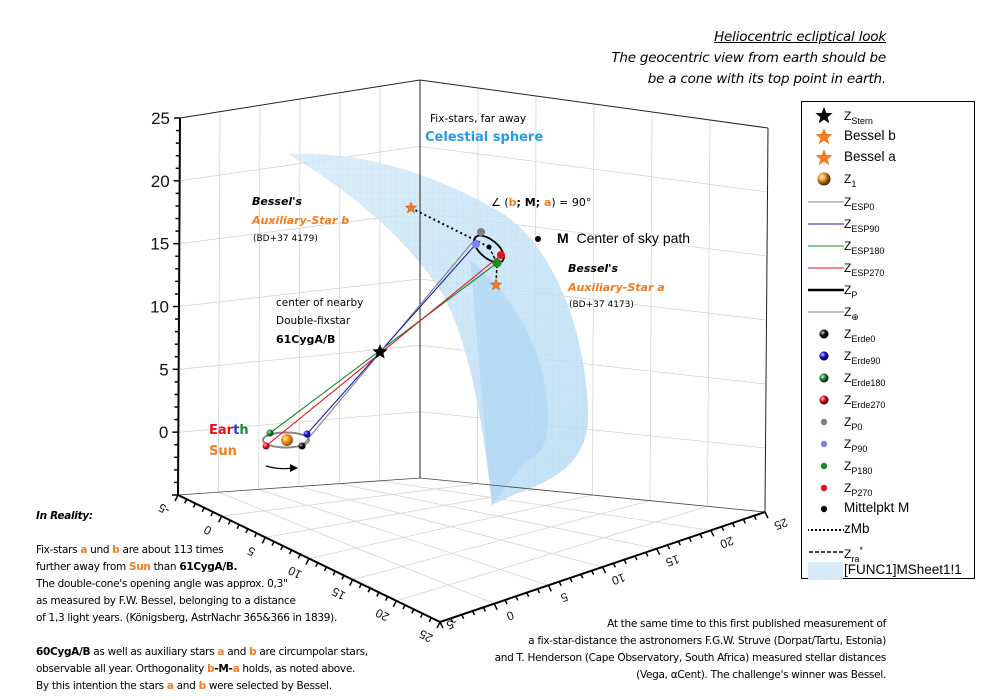  What do you see at coordinates (307, 434) in the screenshot?
I see `earth90-ball` at bounding box center [307, 434].